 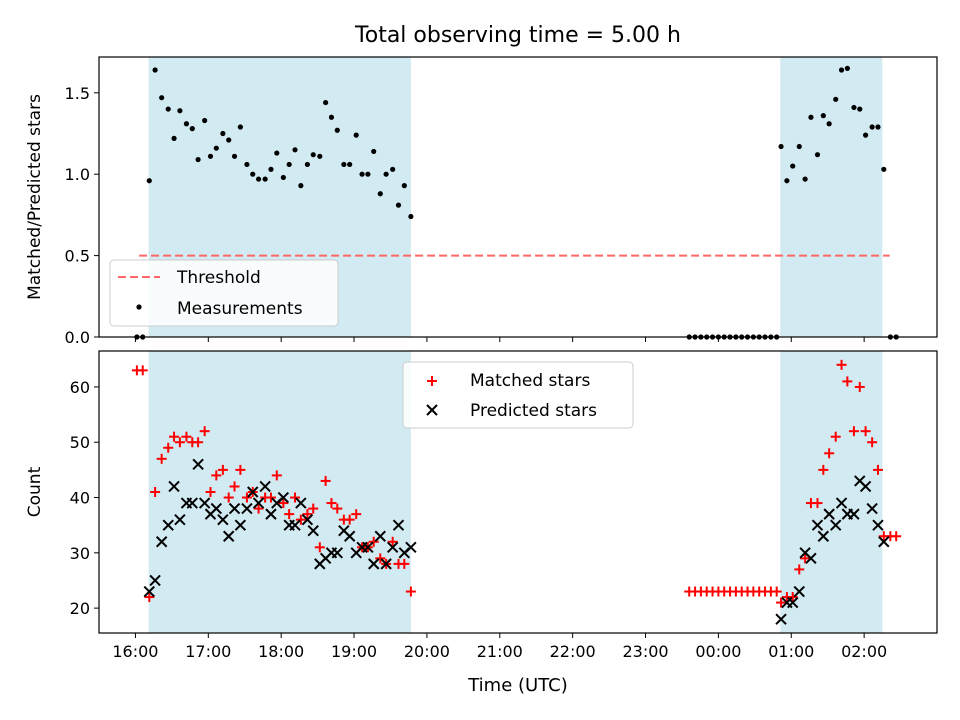 What do you see at coordinates (35, 491) in the screenshot?
I see `y-axis-label: Count` at bounding box center [35, 491].